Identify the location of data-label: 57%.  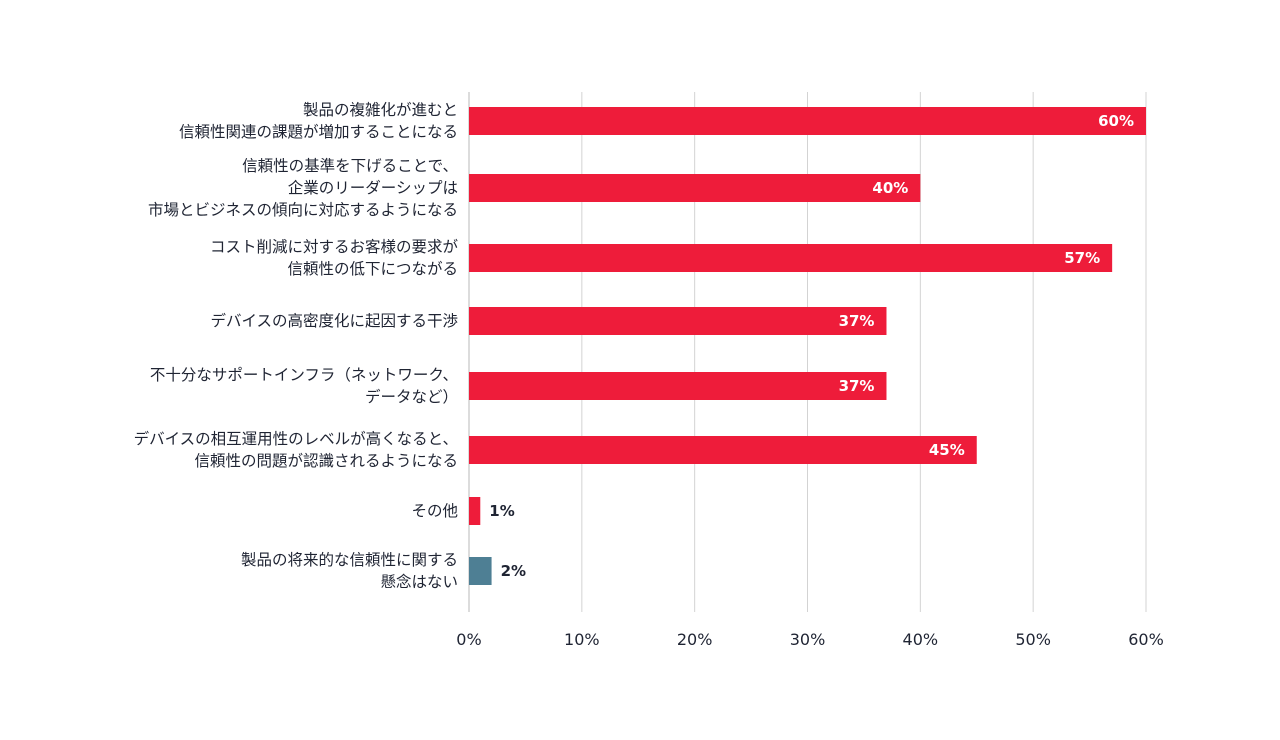
(1082, 258).